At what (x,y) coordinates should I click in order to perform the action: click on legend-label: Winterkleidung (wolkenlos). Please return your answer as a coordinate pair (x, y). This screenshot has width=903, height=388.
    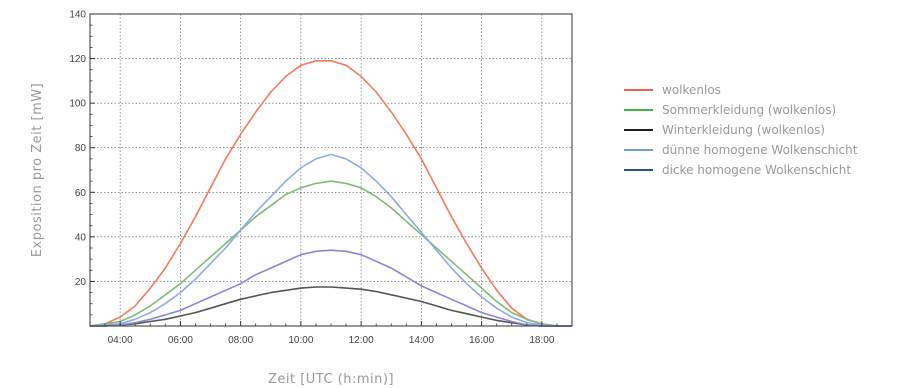
    Looking at the image, I should click on (744, 129).